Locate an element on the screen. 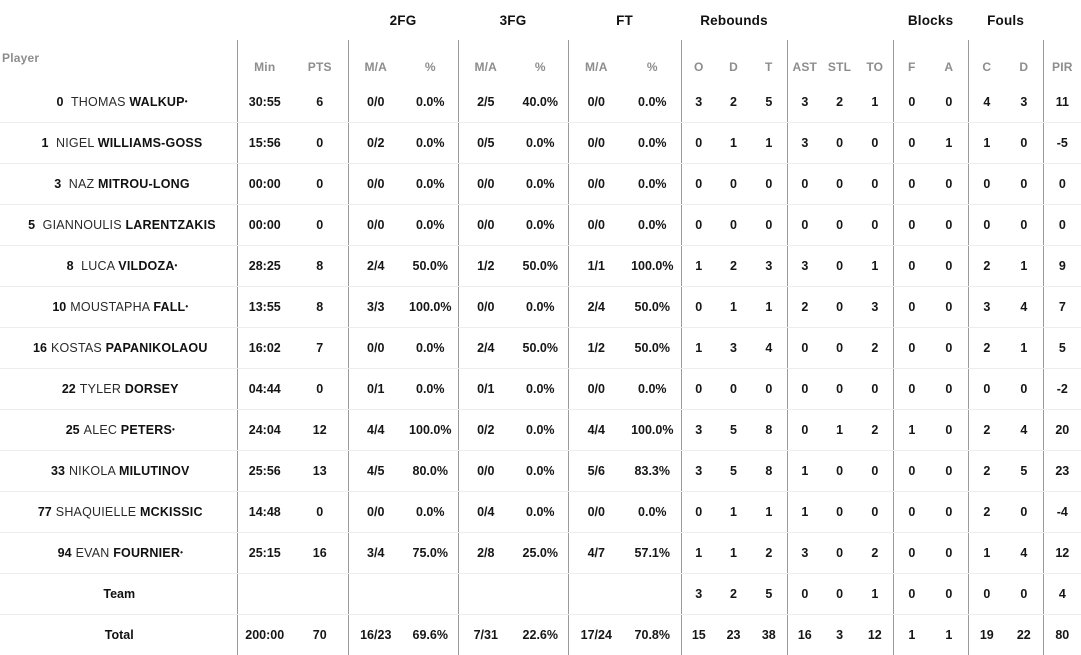 The image size is (1081, 655). player-first-name: EVAN is located at coordinates (95, 553).